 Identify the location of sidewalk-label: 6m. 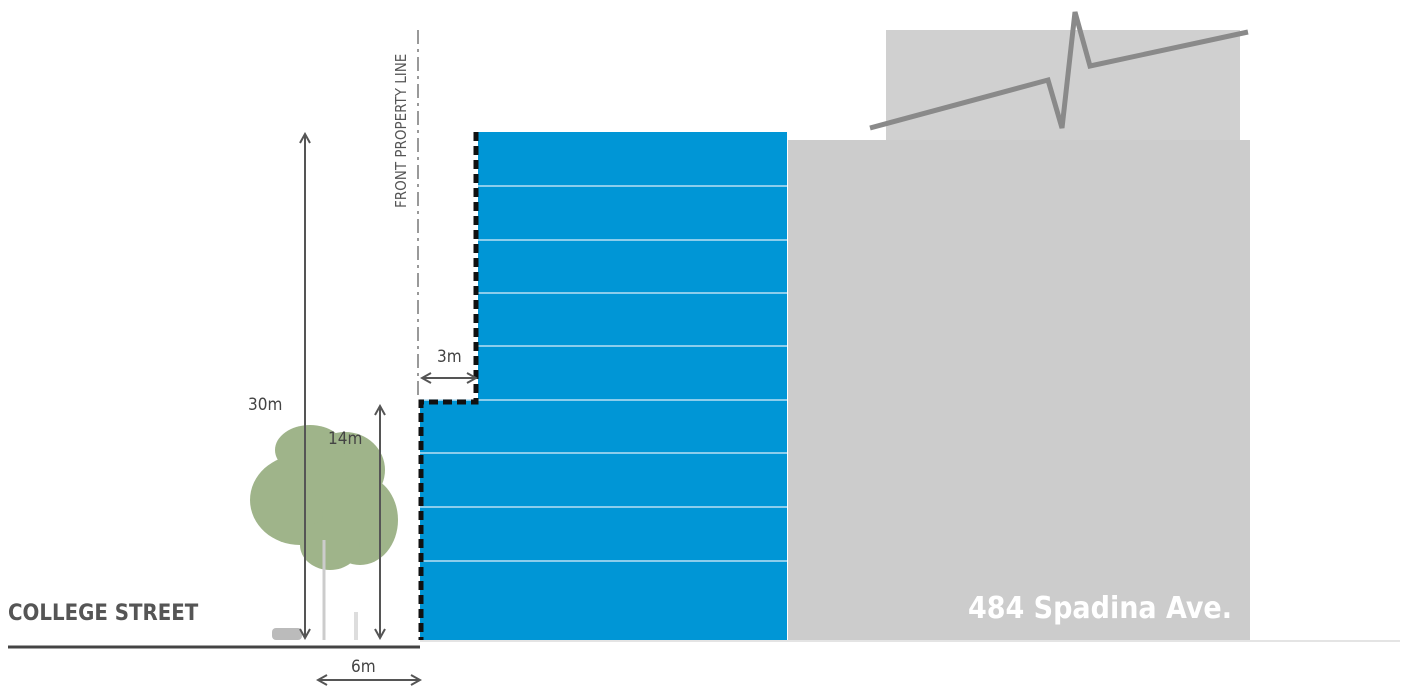
(363, 667).